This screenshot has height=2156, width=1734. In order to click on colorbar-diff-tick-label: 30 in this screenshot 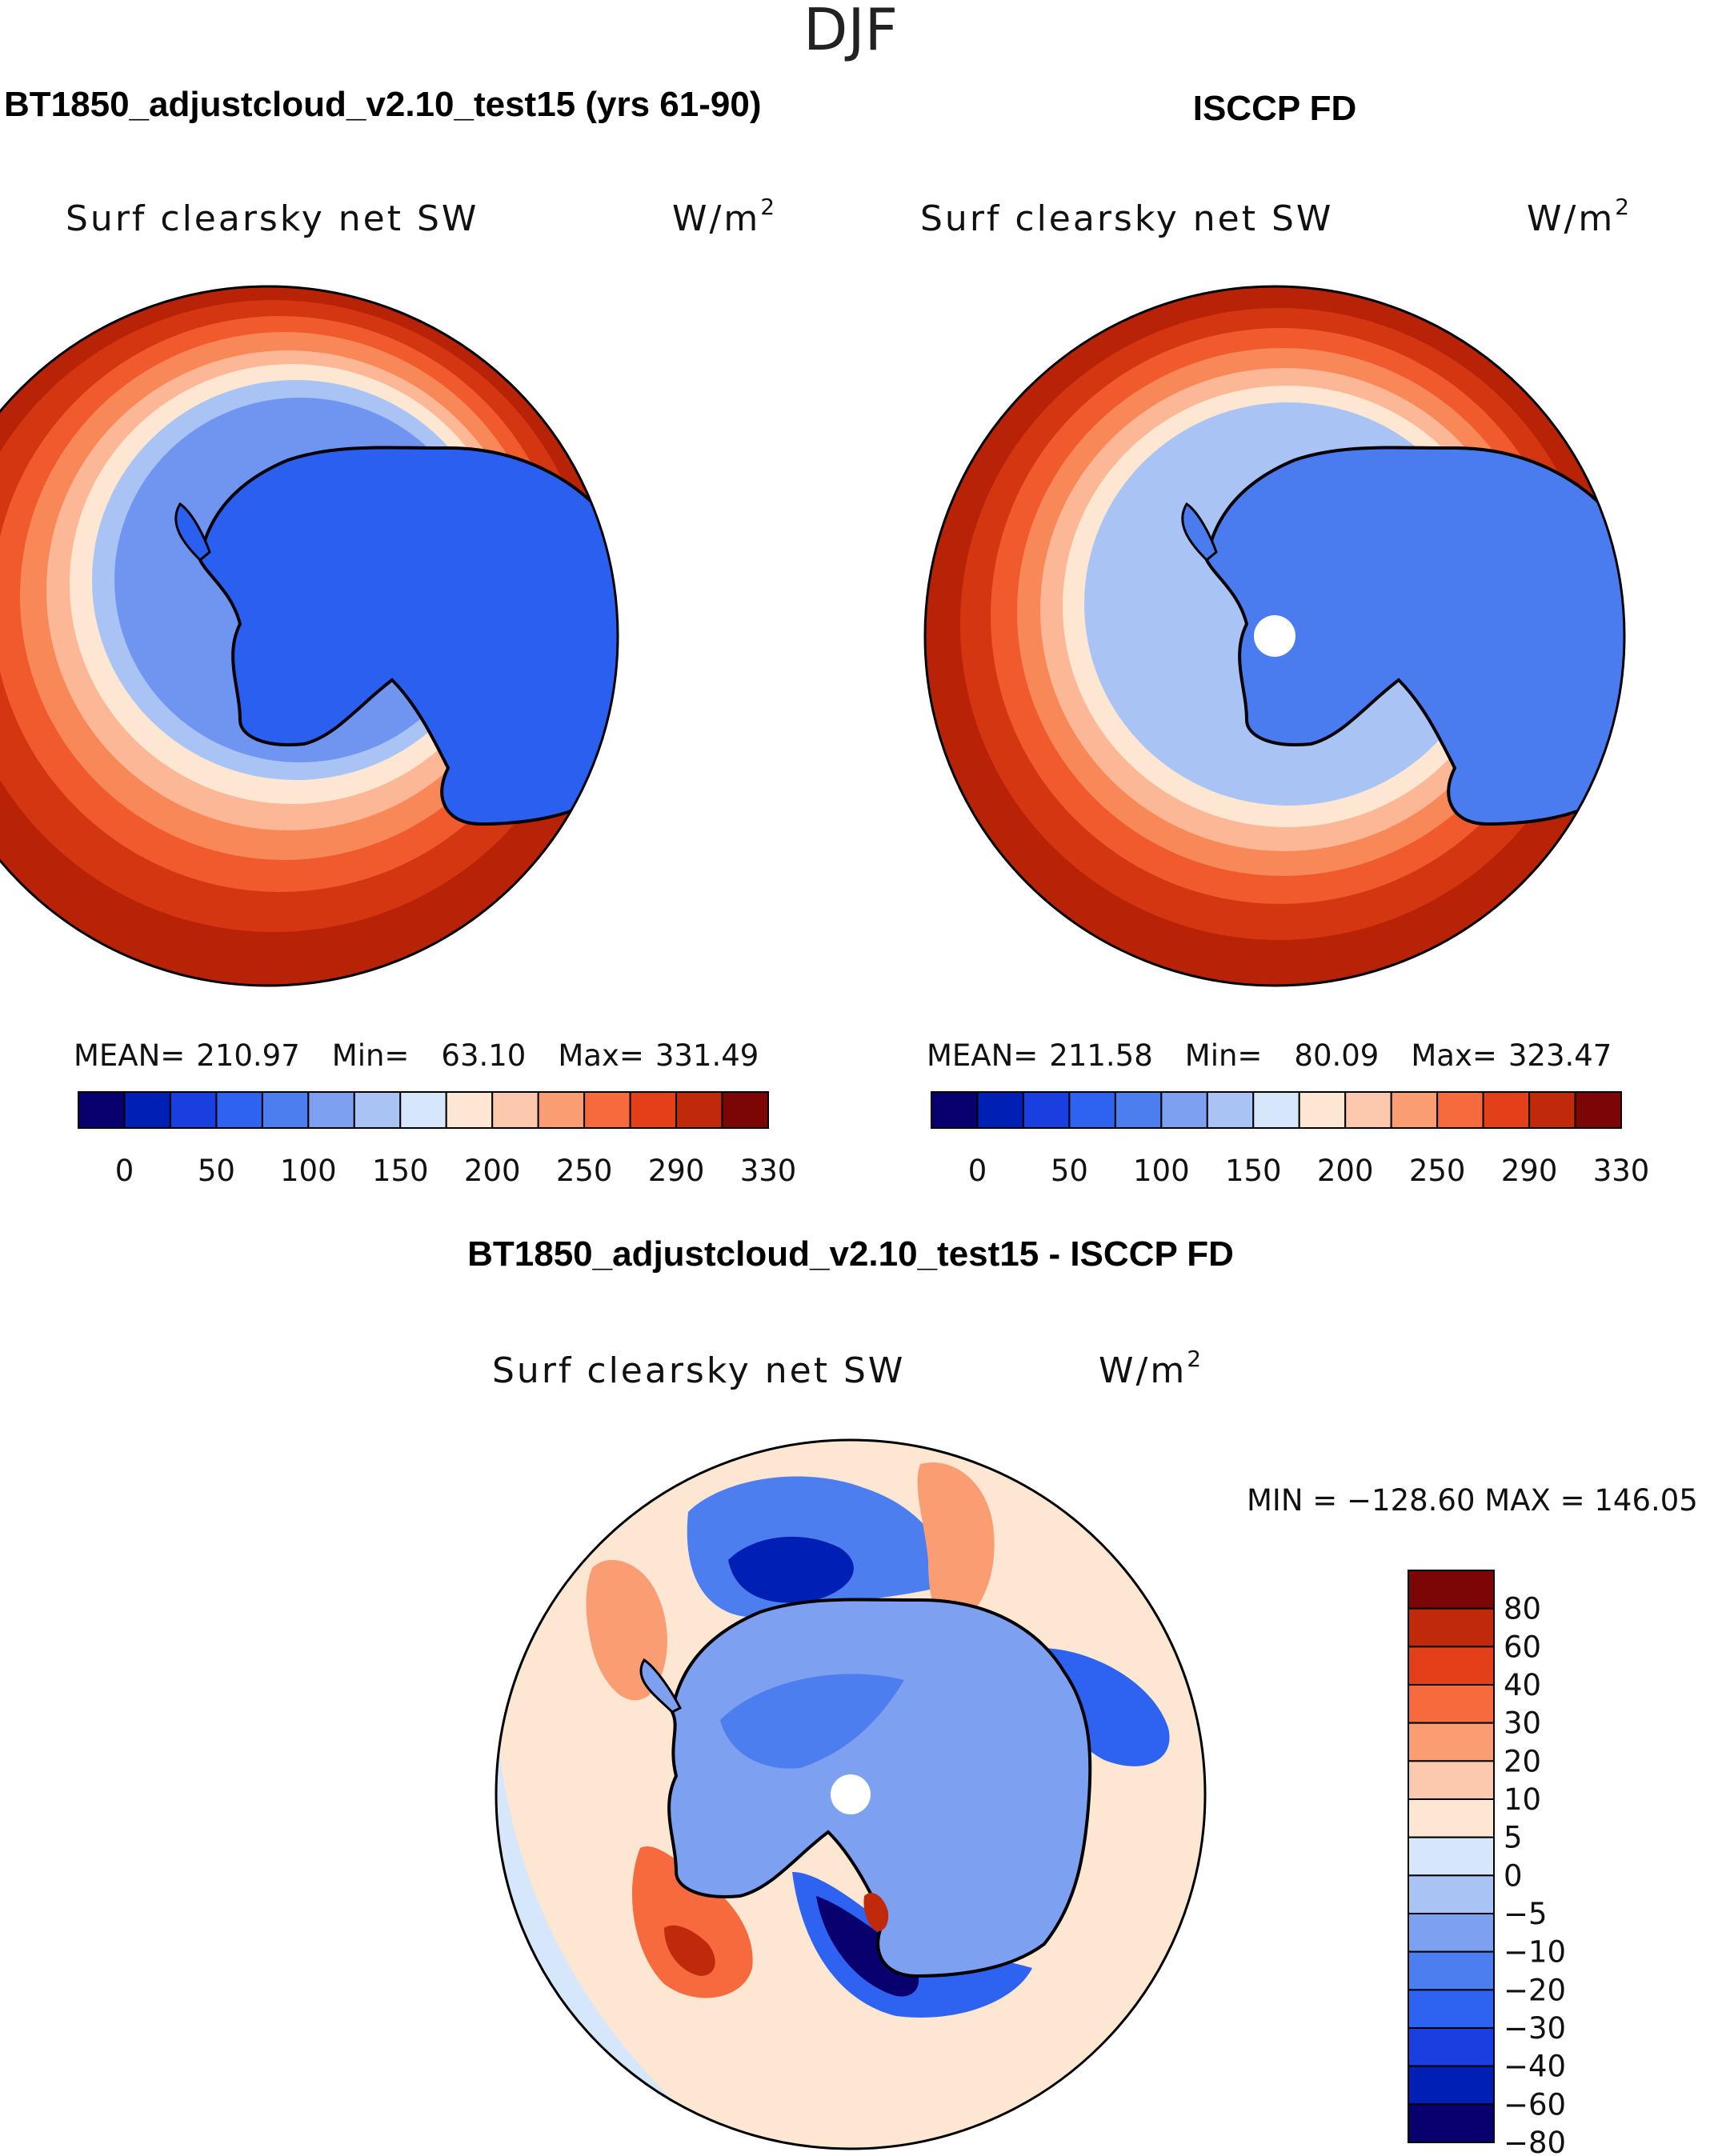, I will do `click(1522, 1723)`.